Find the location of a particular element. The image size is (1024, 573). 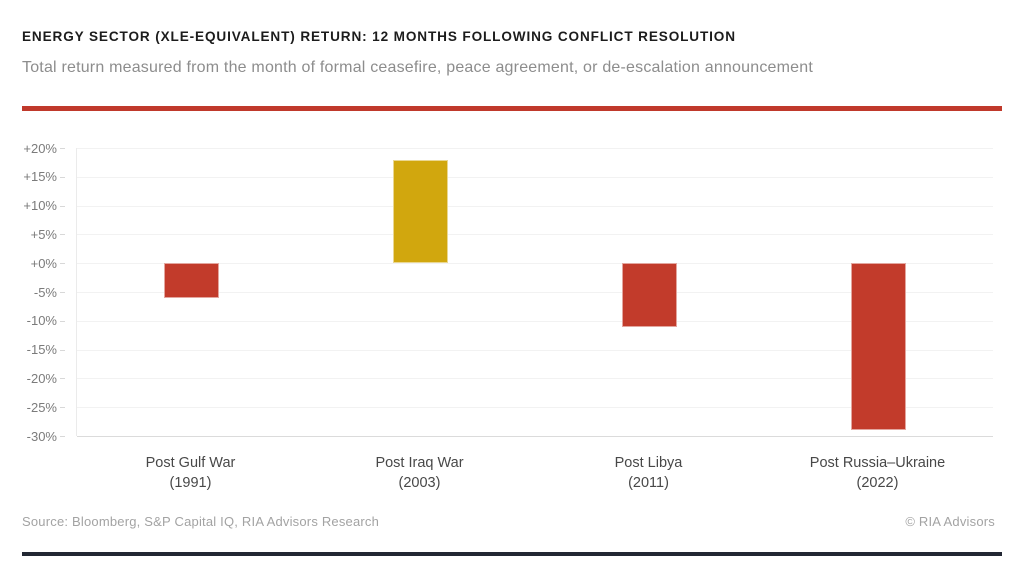

y-tick-label: +10% is located at coordinates (40, 206).